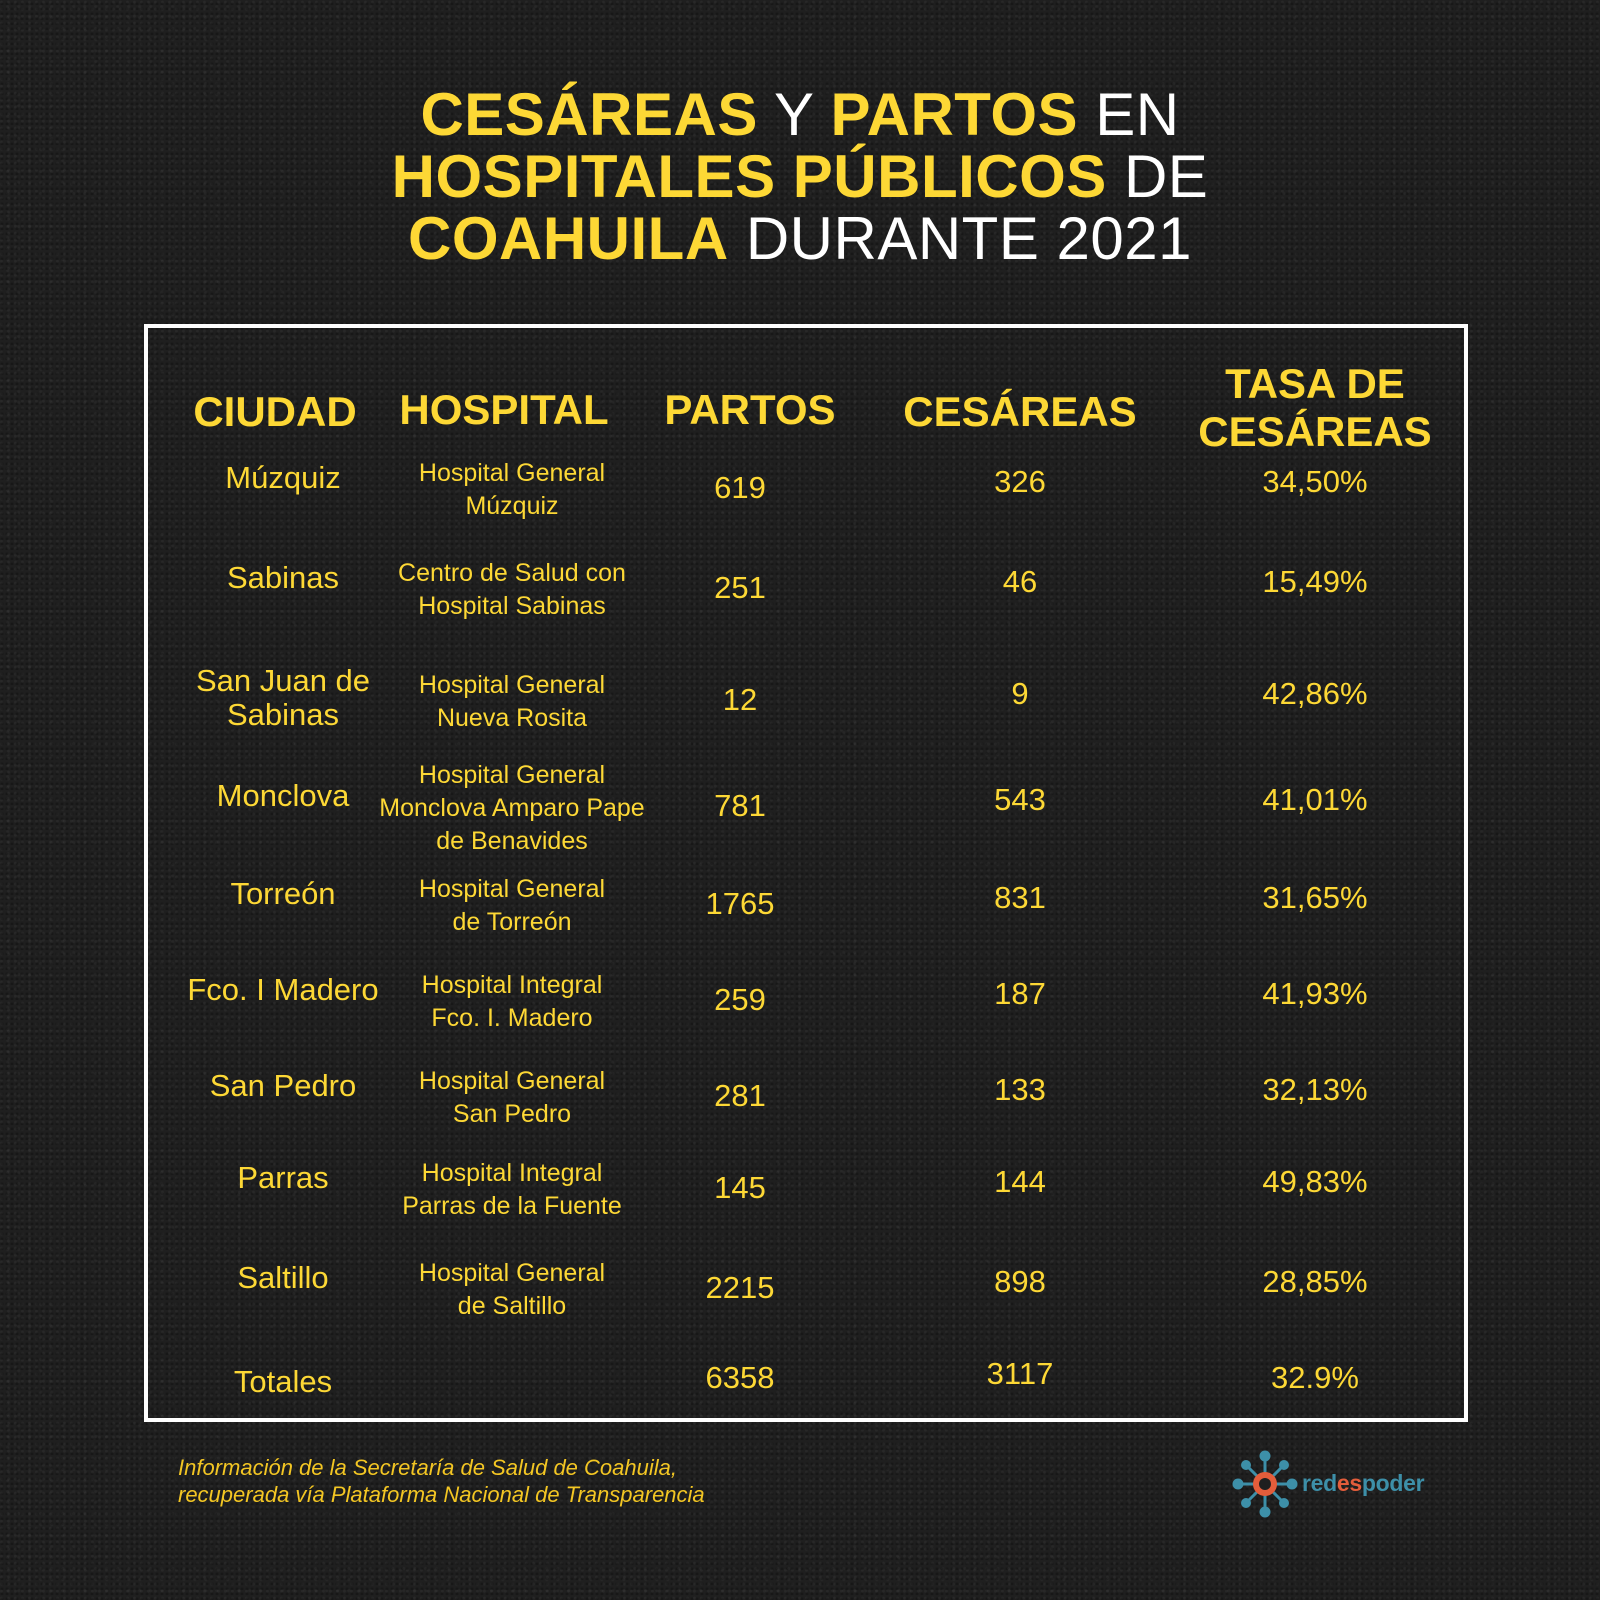  What do you see at coordinates (512, 1002) in the screenshot?
I see `cell-hospital: Hospital Integral Fco. I. Madero` at bounding box center [512, 1002].